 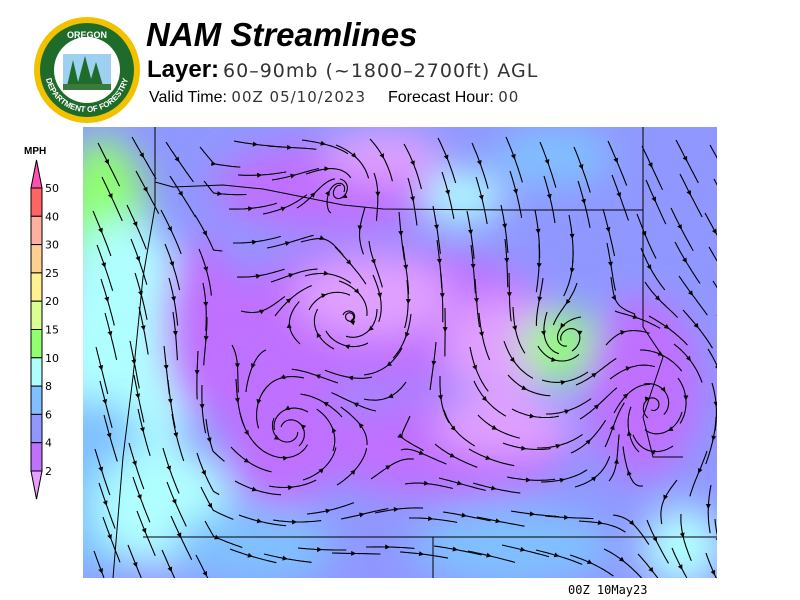 What do you see at coordinates (509, 97) in the screenshot?
I see `forecast-hour-value: 00` at bounding box center [509, 97].